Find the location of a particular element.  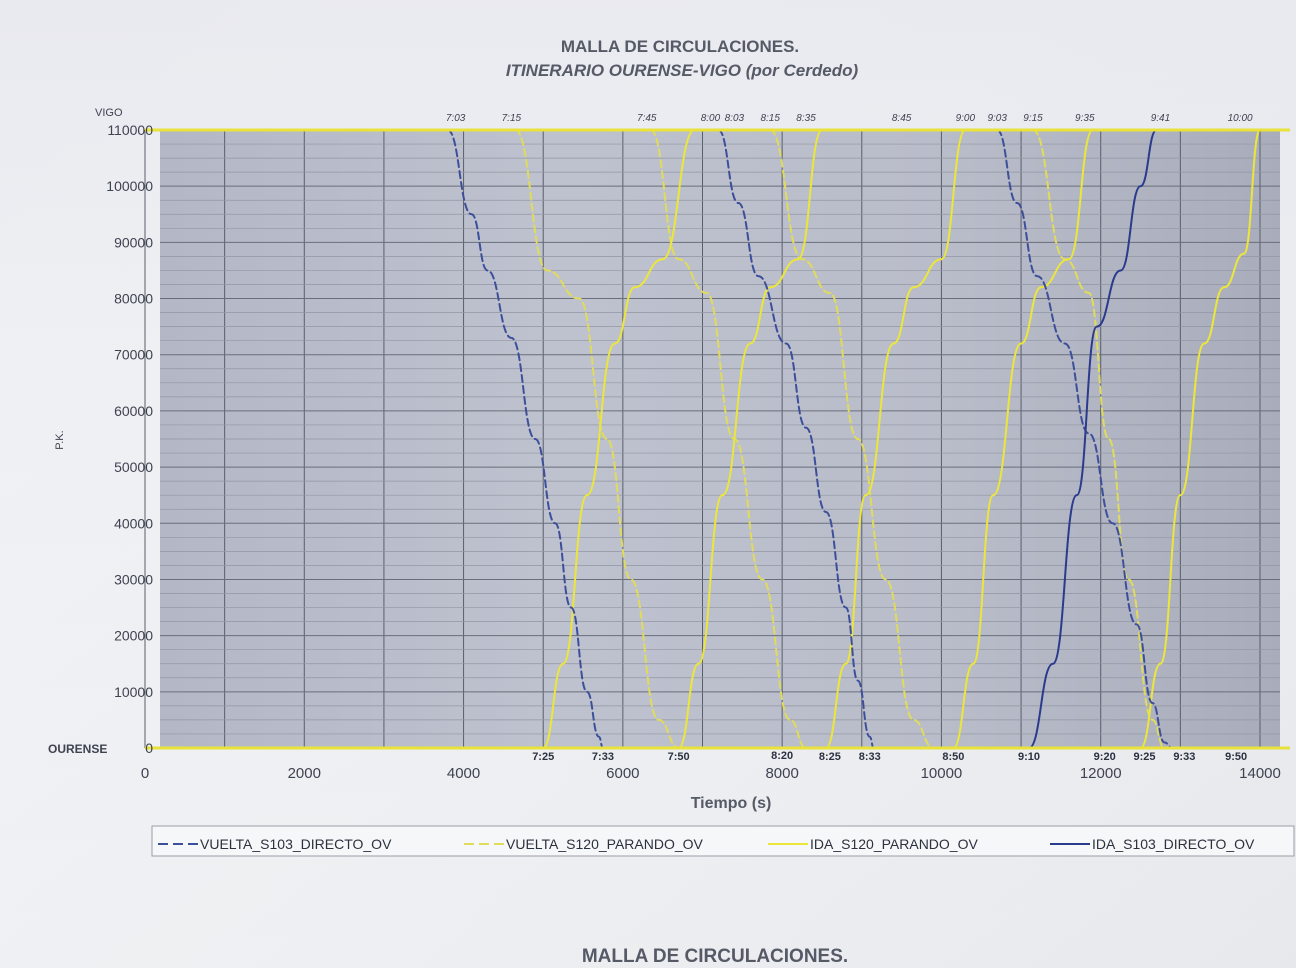

y-tick-label: 10000 is located at coordinates (133, 692).